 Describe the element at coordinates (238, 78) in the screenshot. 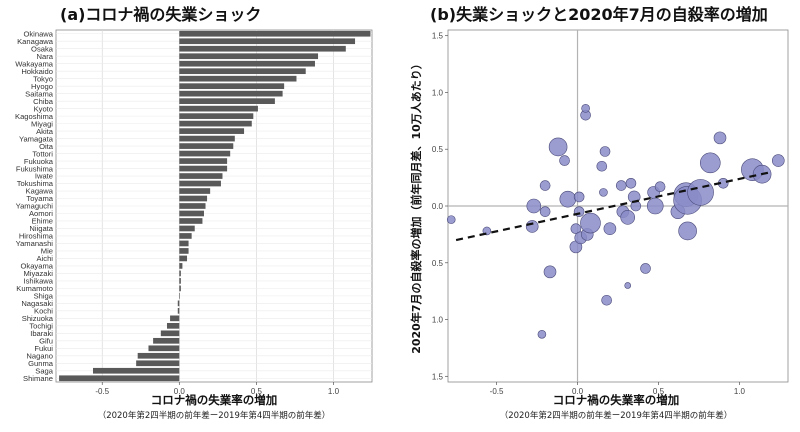

I see `bar-tokyo` at that location.